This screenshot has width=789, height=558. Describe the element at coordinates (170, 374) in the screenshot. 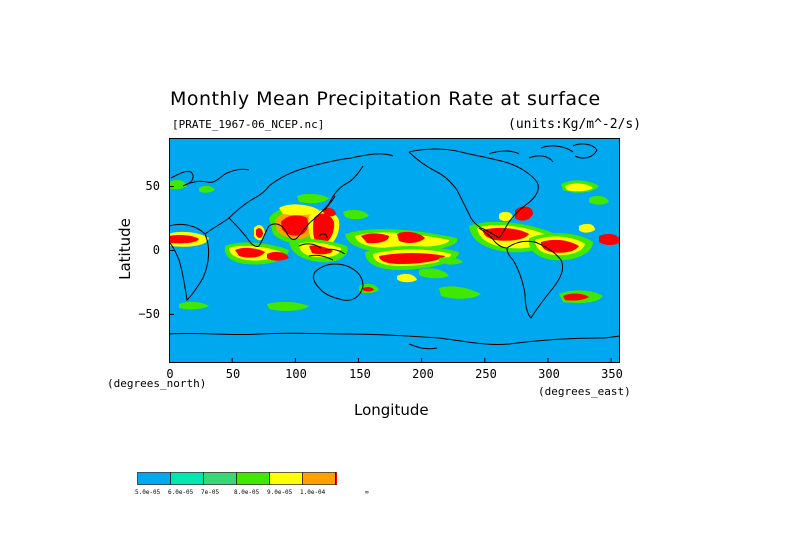

I see `x-tick-label: 0` at that location.